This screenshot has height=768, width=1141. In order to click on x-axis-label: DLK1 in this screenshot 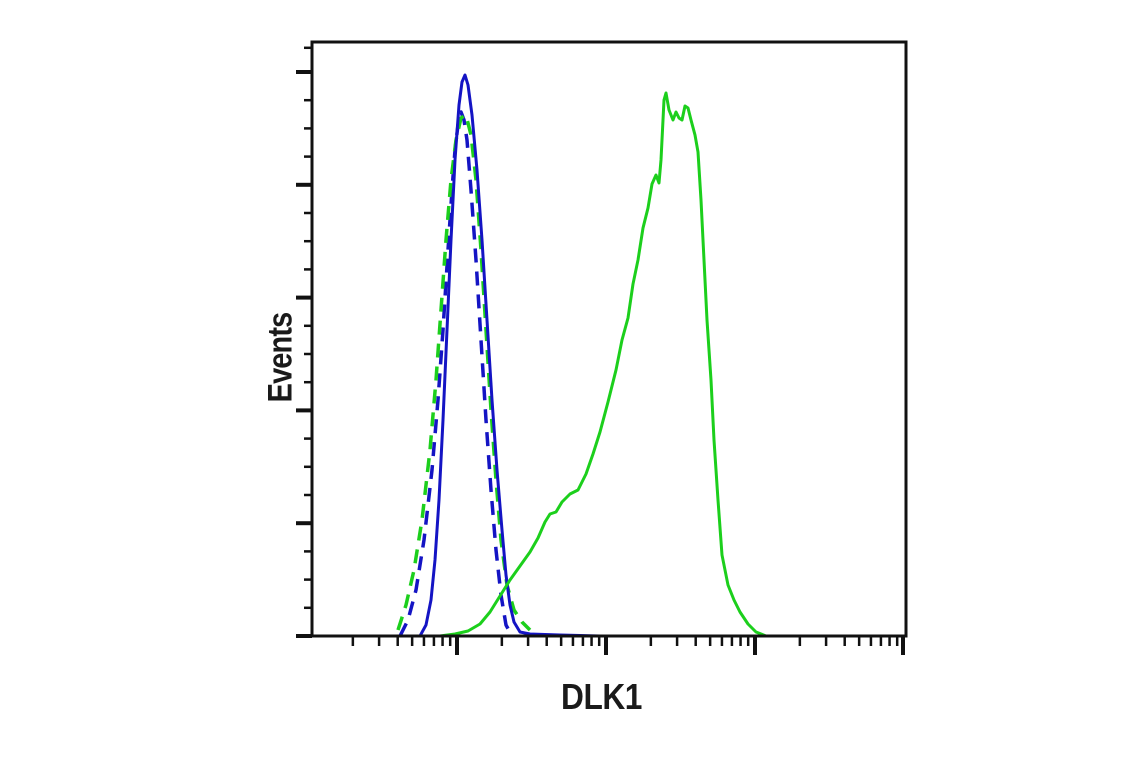, I will do `click(601, 696)`.